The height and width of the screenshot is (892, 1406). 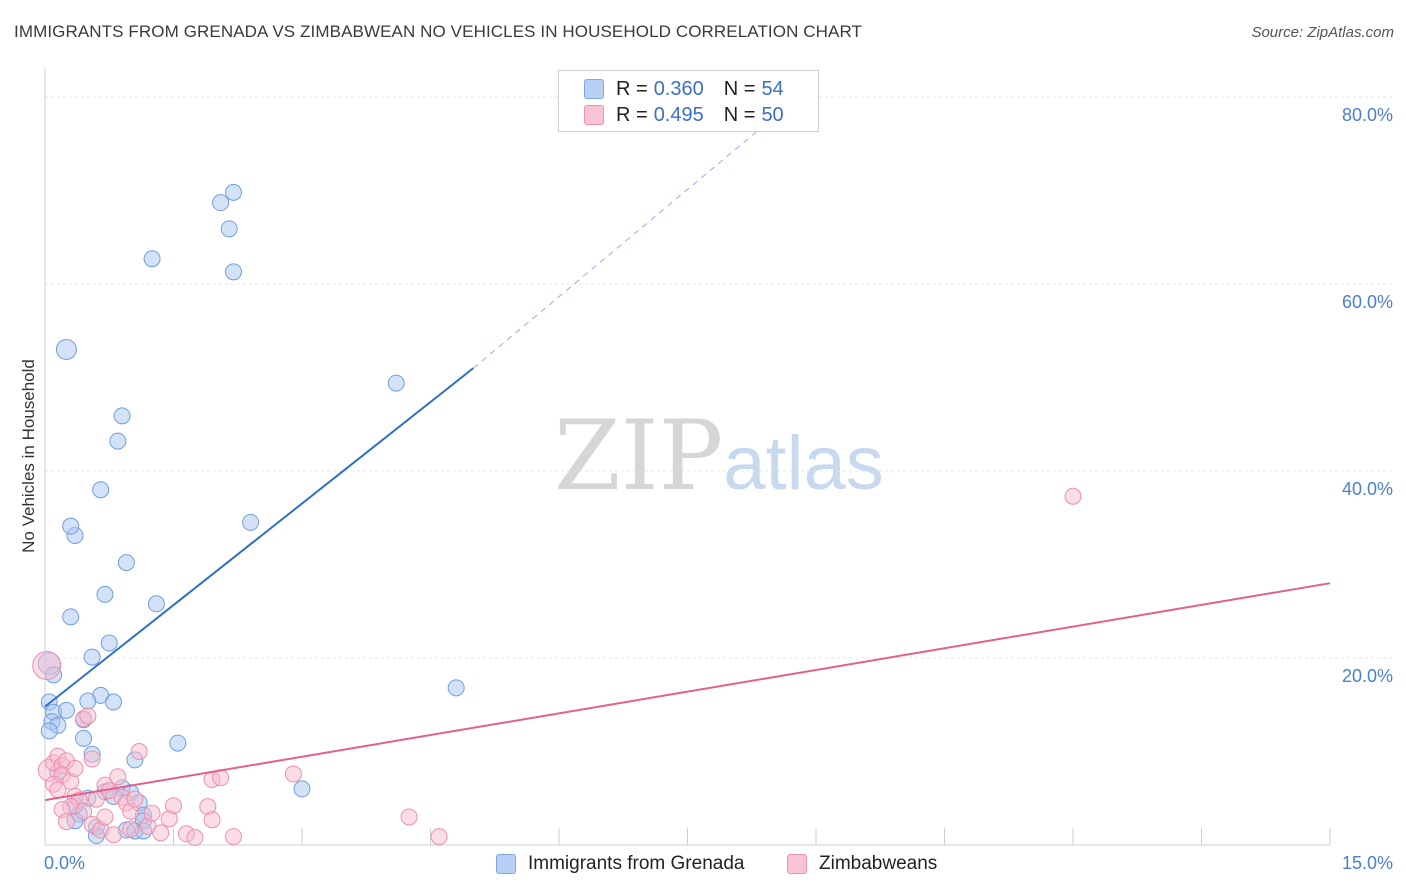 I want to click on bottom-legend-label-zimbabweans: Zimbabweans, so click(x=878, y=863).